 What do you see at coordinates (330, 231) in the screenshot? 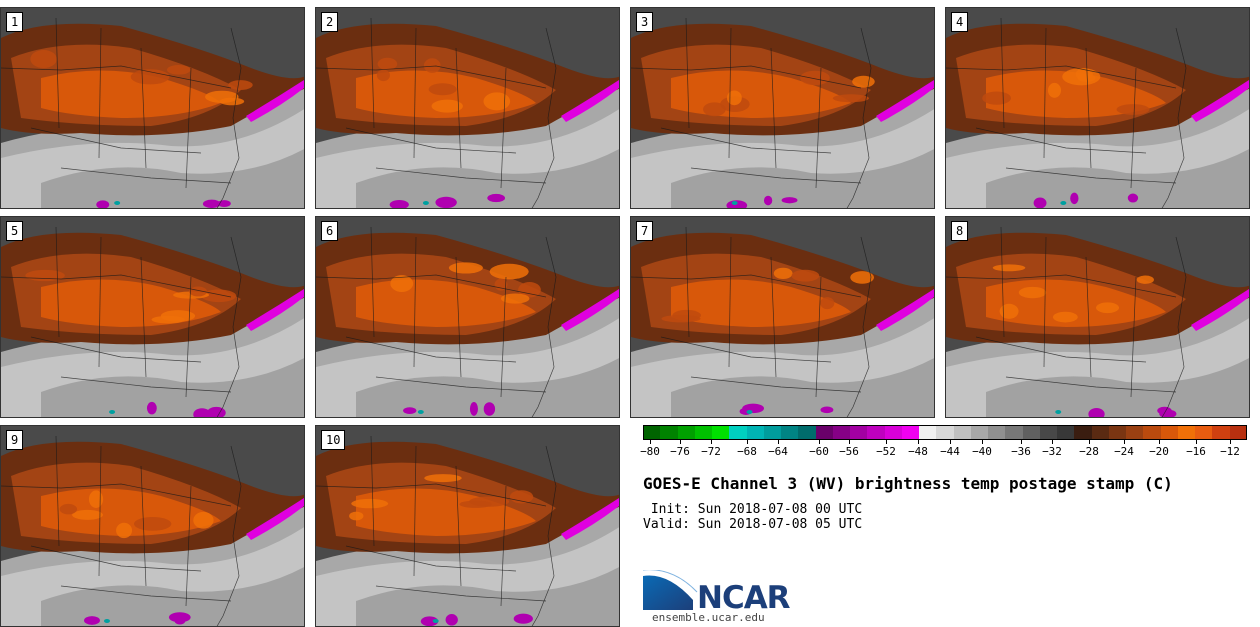
I see `panel-label: 6` at bounding box center [330, 231].